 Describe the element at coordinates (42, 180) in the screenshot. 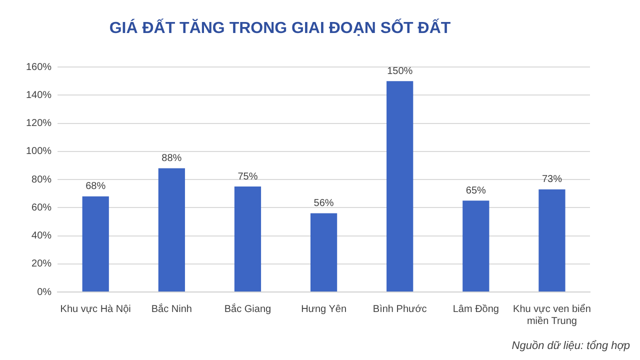

I see `y-tick-label: 80%` at that location.